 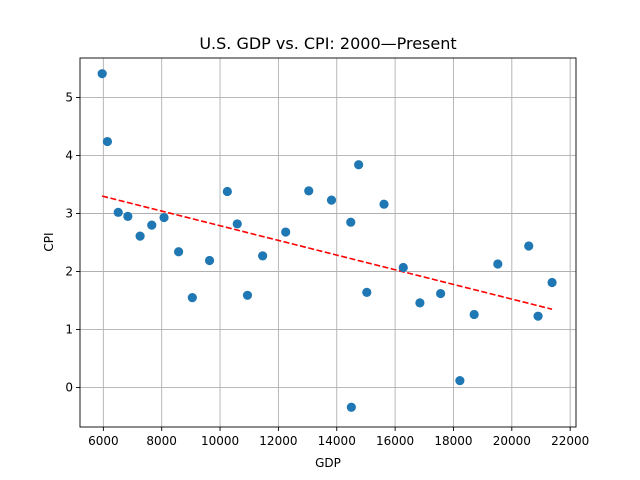 I want to click on y-axis-ticks: 0 1 2 3 4 5, so click(x=72, y=242).